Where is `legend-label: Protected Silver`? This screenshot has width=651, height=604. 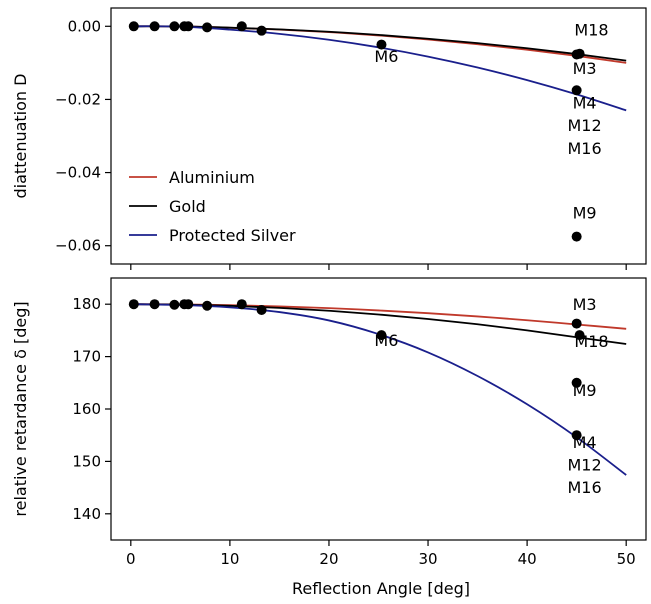 legend-label: Protected Silver is located at coordinates (232, 235).